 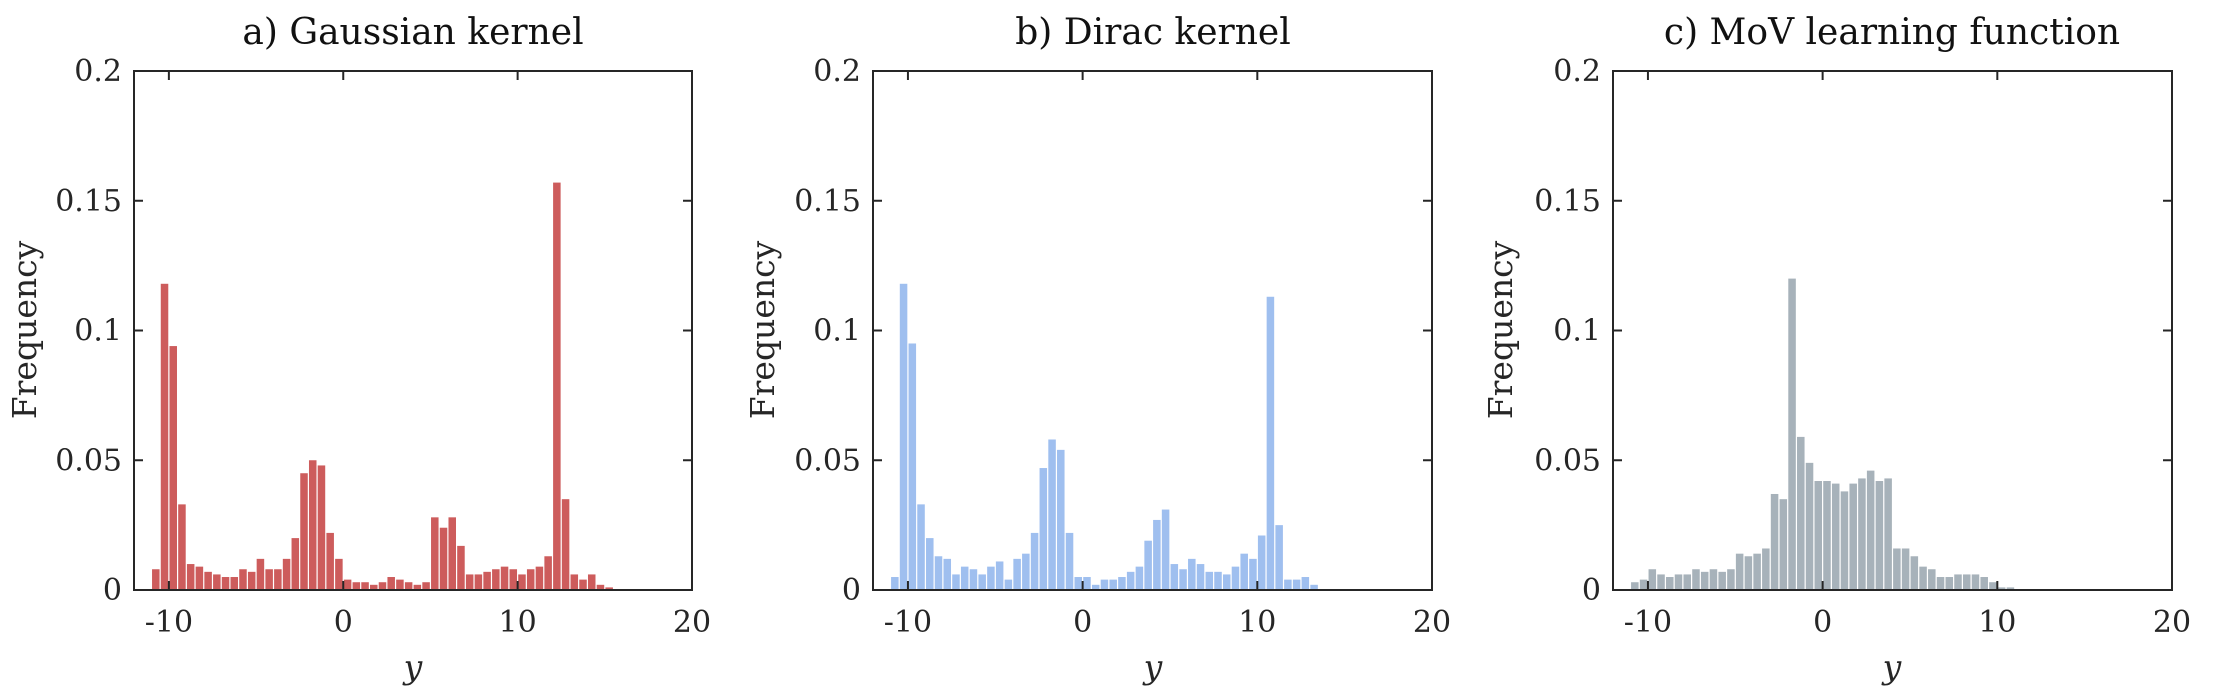 I want to click on x-tick-label: 20, so click(x=1432, y=622).